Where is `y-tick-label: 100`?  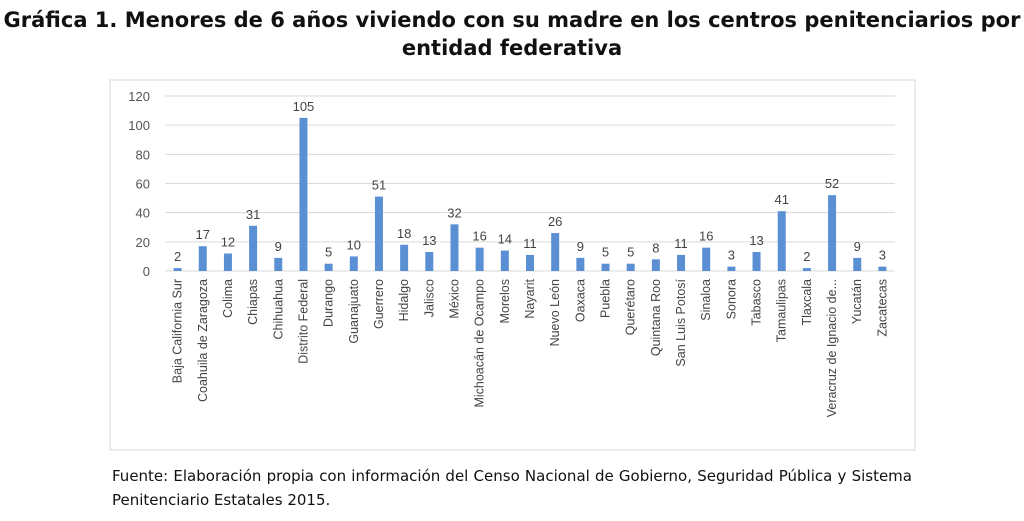
y-tick-label: 100 is located at coordinates (139, 125).